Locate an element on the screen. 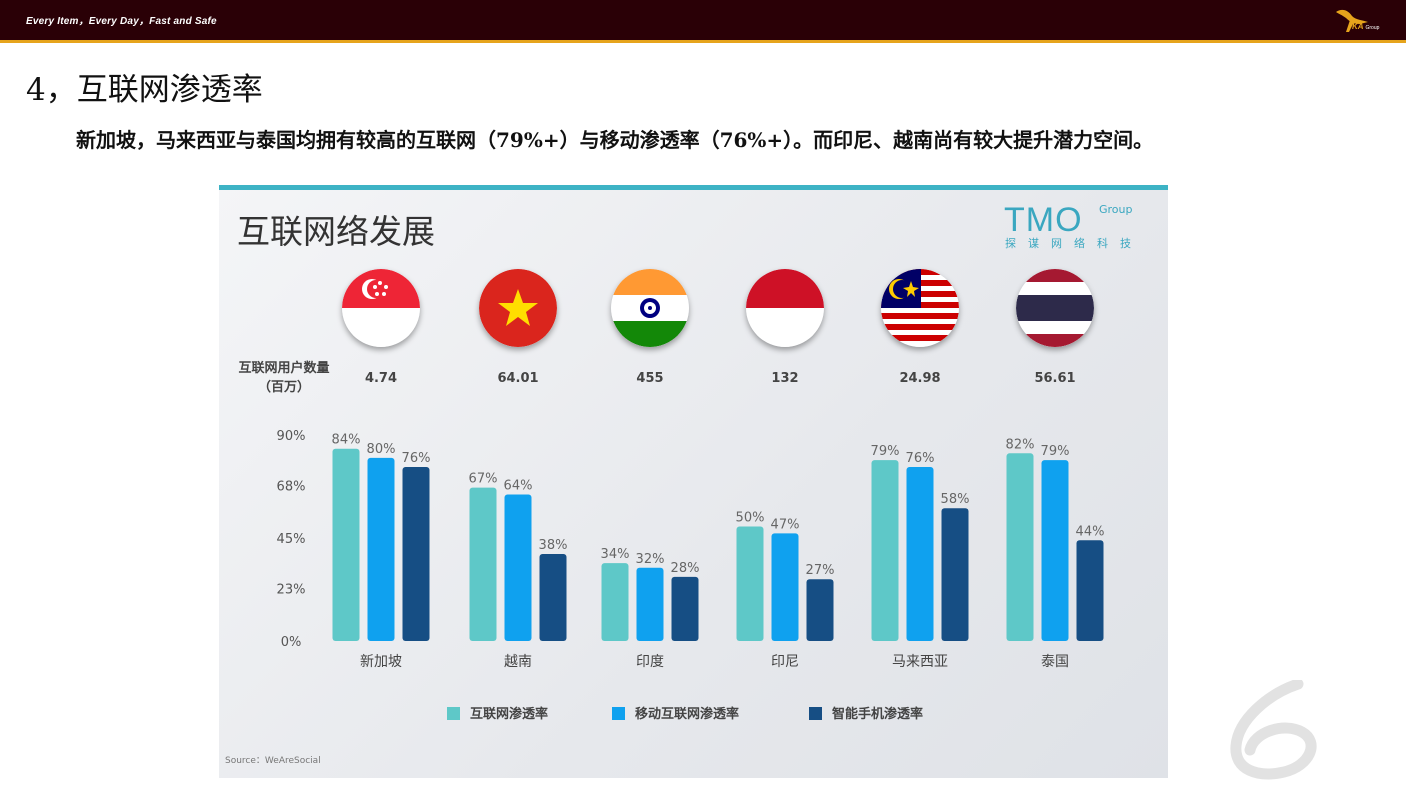 This screenshot has width=1406, height=792. legend-internet-label: 互联网渗透率 is located at coordinates (509, 714).